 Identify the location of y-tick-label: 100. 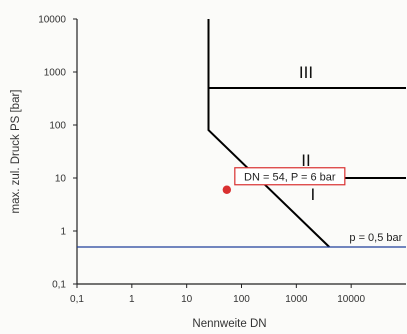
(57, 126).